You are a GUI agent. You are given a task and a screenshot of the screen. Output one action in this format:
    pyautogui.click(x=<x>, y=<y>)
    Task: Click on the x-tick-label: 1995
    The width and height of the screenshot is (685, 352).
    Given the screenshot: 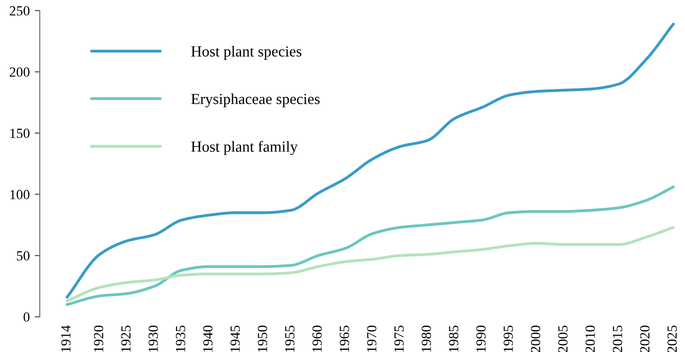 What is the action you would take?
    pyautogui.click(x=508, y=339)
    